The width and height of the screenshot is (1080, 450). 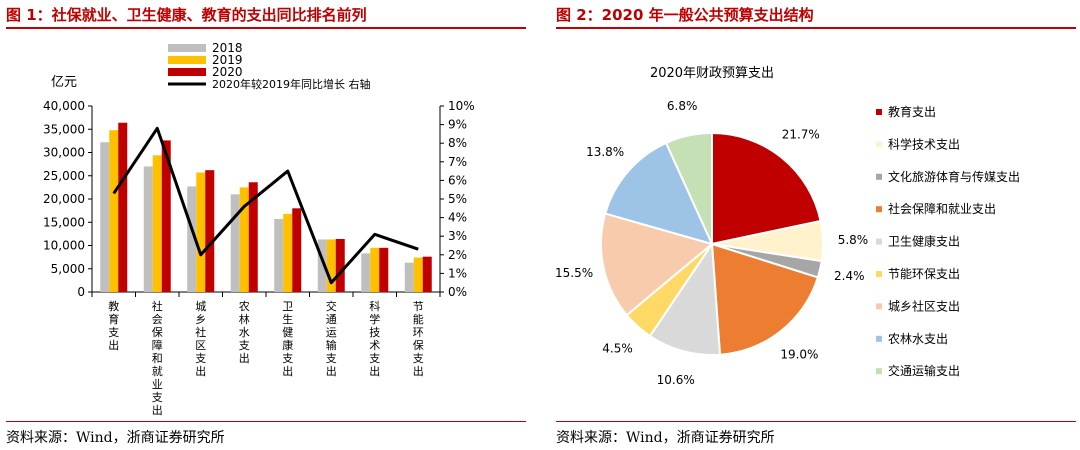 What do you see at coordinates (816, 28) in the screenshot?
I see `right-title-rule` at bounding box center [816, 28].